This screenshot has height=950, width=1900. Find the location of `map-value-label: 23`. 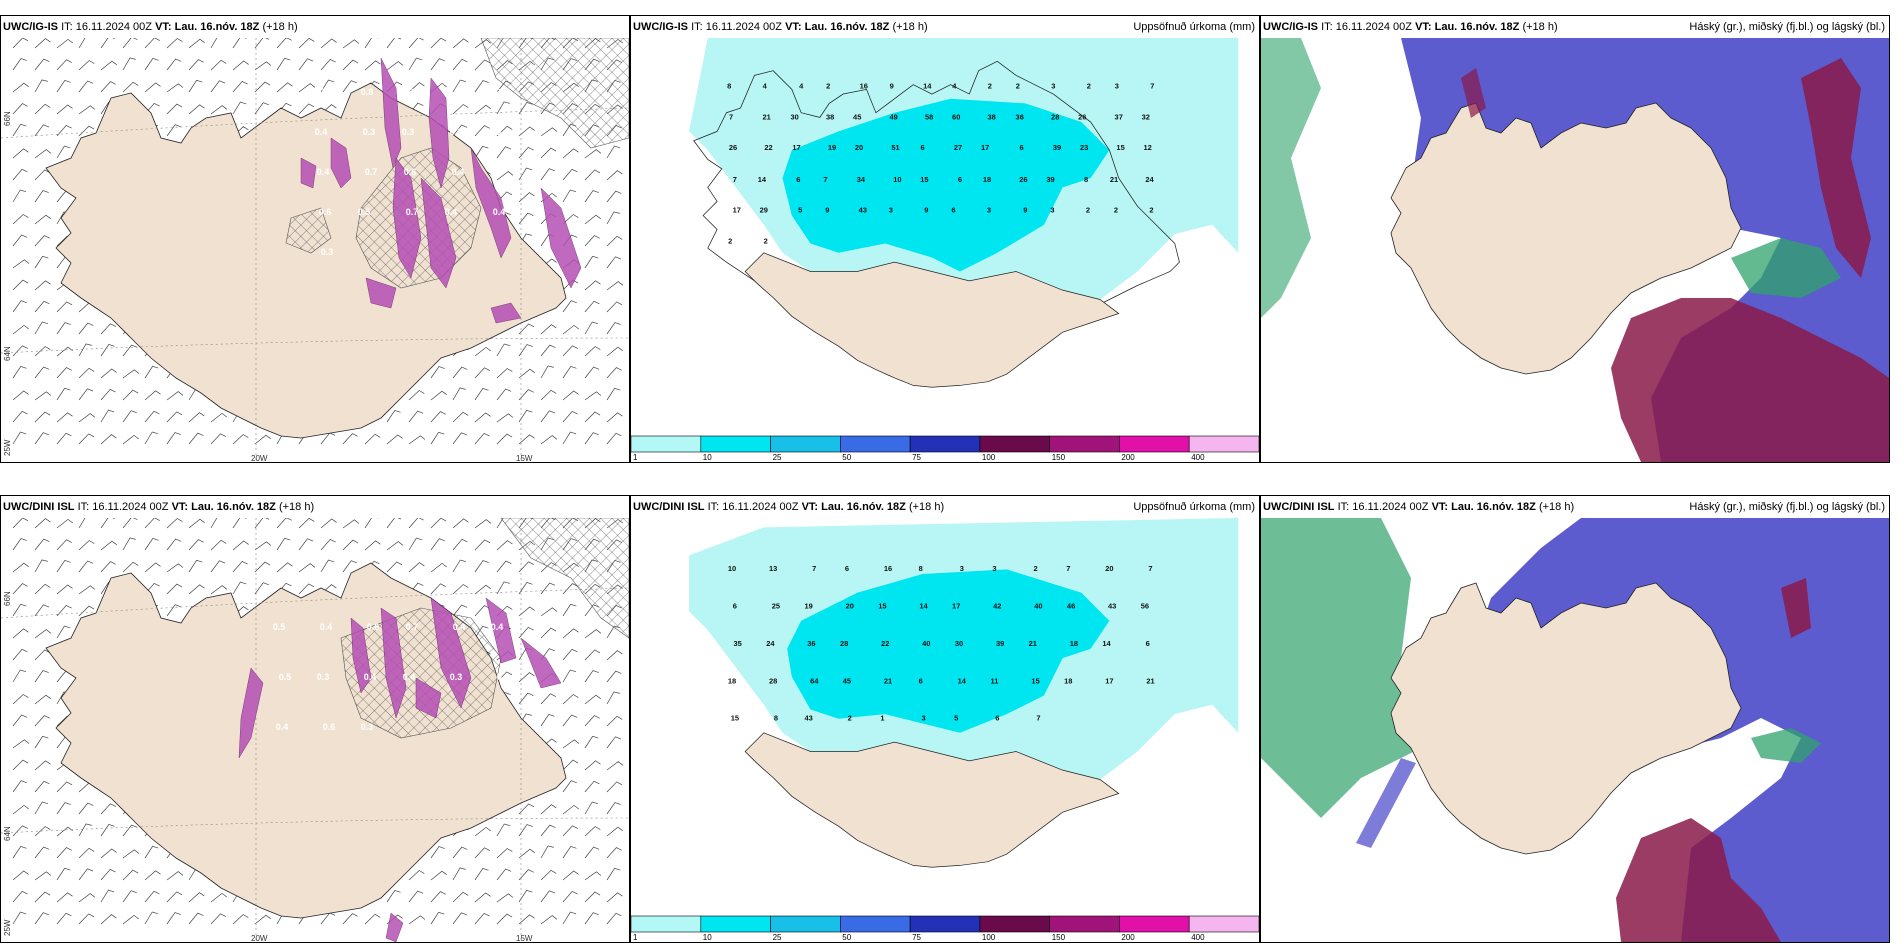

map-value-label: 23 is located at coordinates (1084, 147).